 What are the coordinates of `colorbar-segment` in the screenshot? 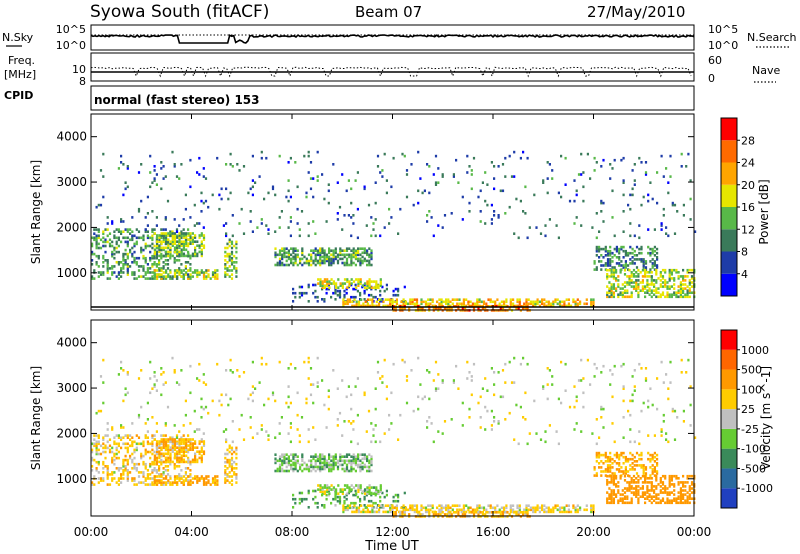 It's located at (729, 151).